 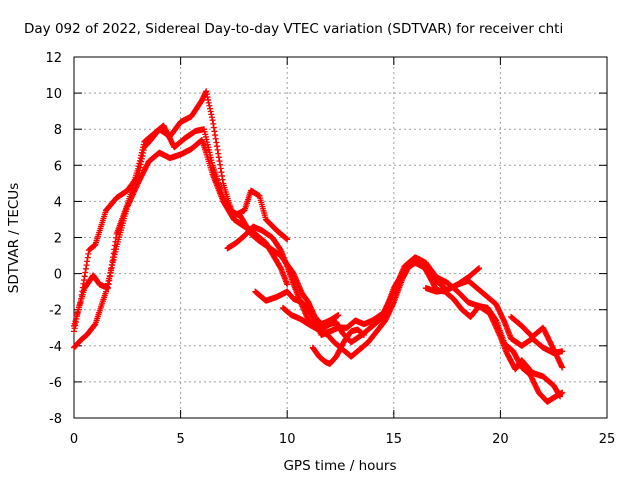 What do you see at coordinates (55, 383) in the screenshot?
I see `y-tick-label: -6` at bounding box center [55, 383].